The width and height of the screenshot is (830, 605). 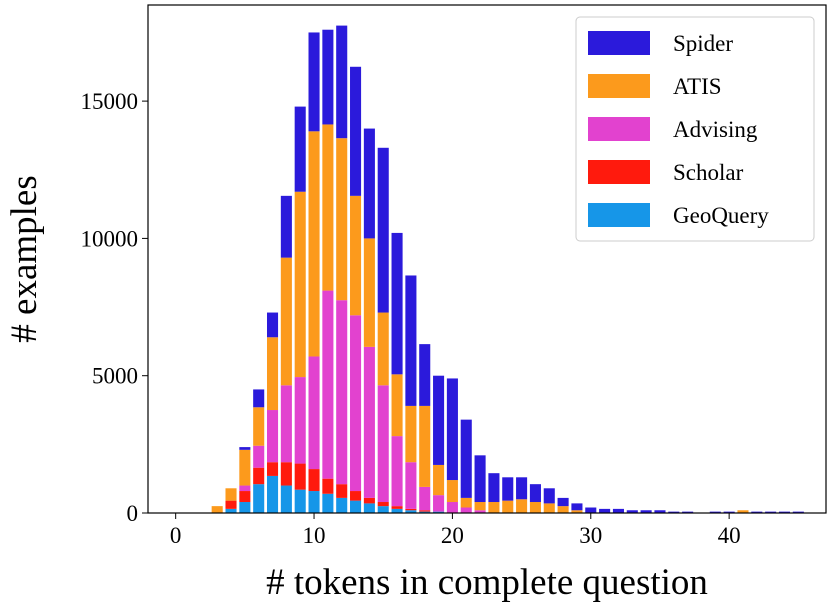 I want to click on bar-scholar-x11, so click(x=328, y=486).